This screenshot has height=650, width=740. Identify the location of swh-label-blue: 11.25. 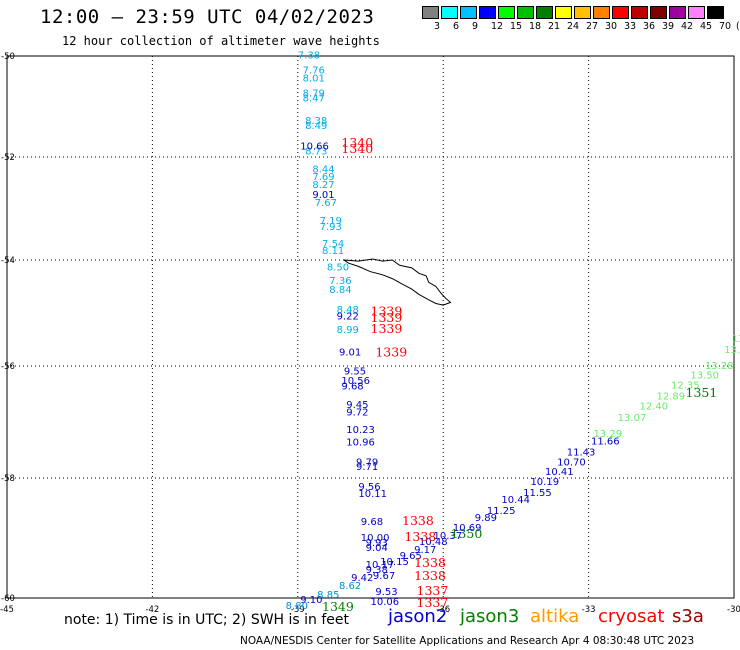
(501, 511).